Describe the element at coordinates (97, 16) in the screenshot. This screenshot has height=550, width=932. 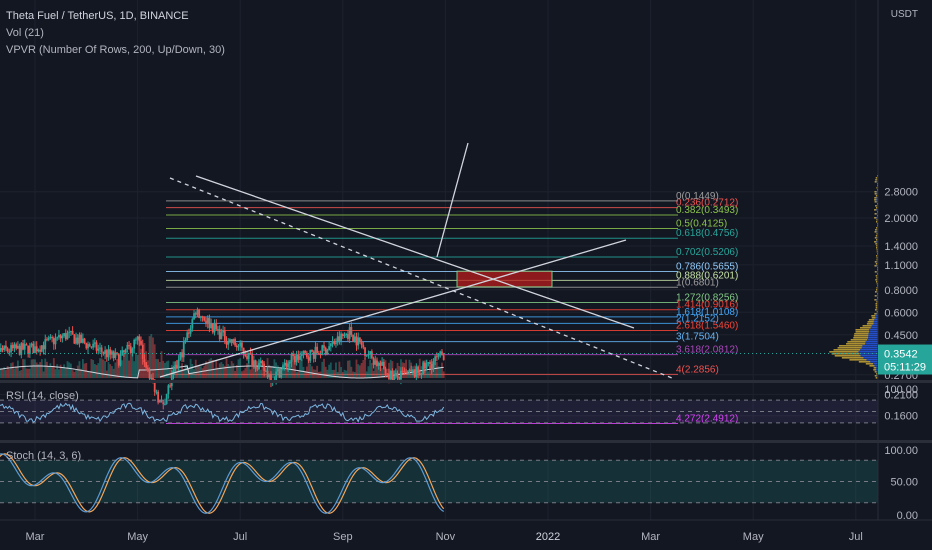
I see `symbol-title: Theta Fuel / TetherUS, 1D, BINANCE` at that location.